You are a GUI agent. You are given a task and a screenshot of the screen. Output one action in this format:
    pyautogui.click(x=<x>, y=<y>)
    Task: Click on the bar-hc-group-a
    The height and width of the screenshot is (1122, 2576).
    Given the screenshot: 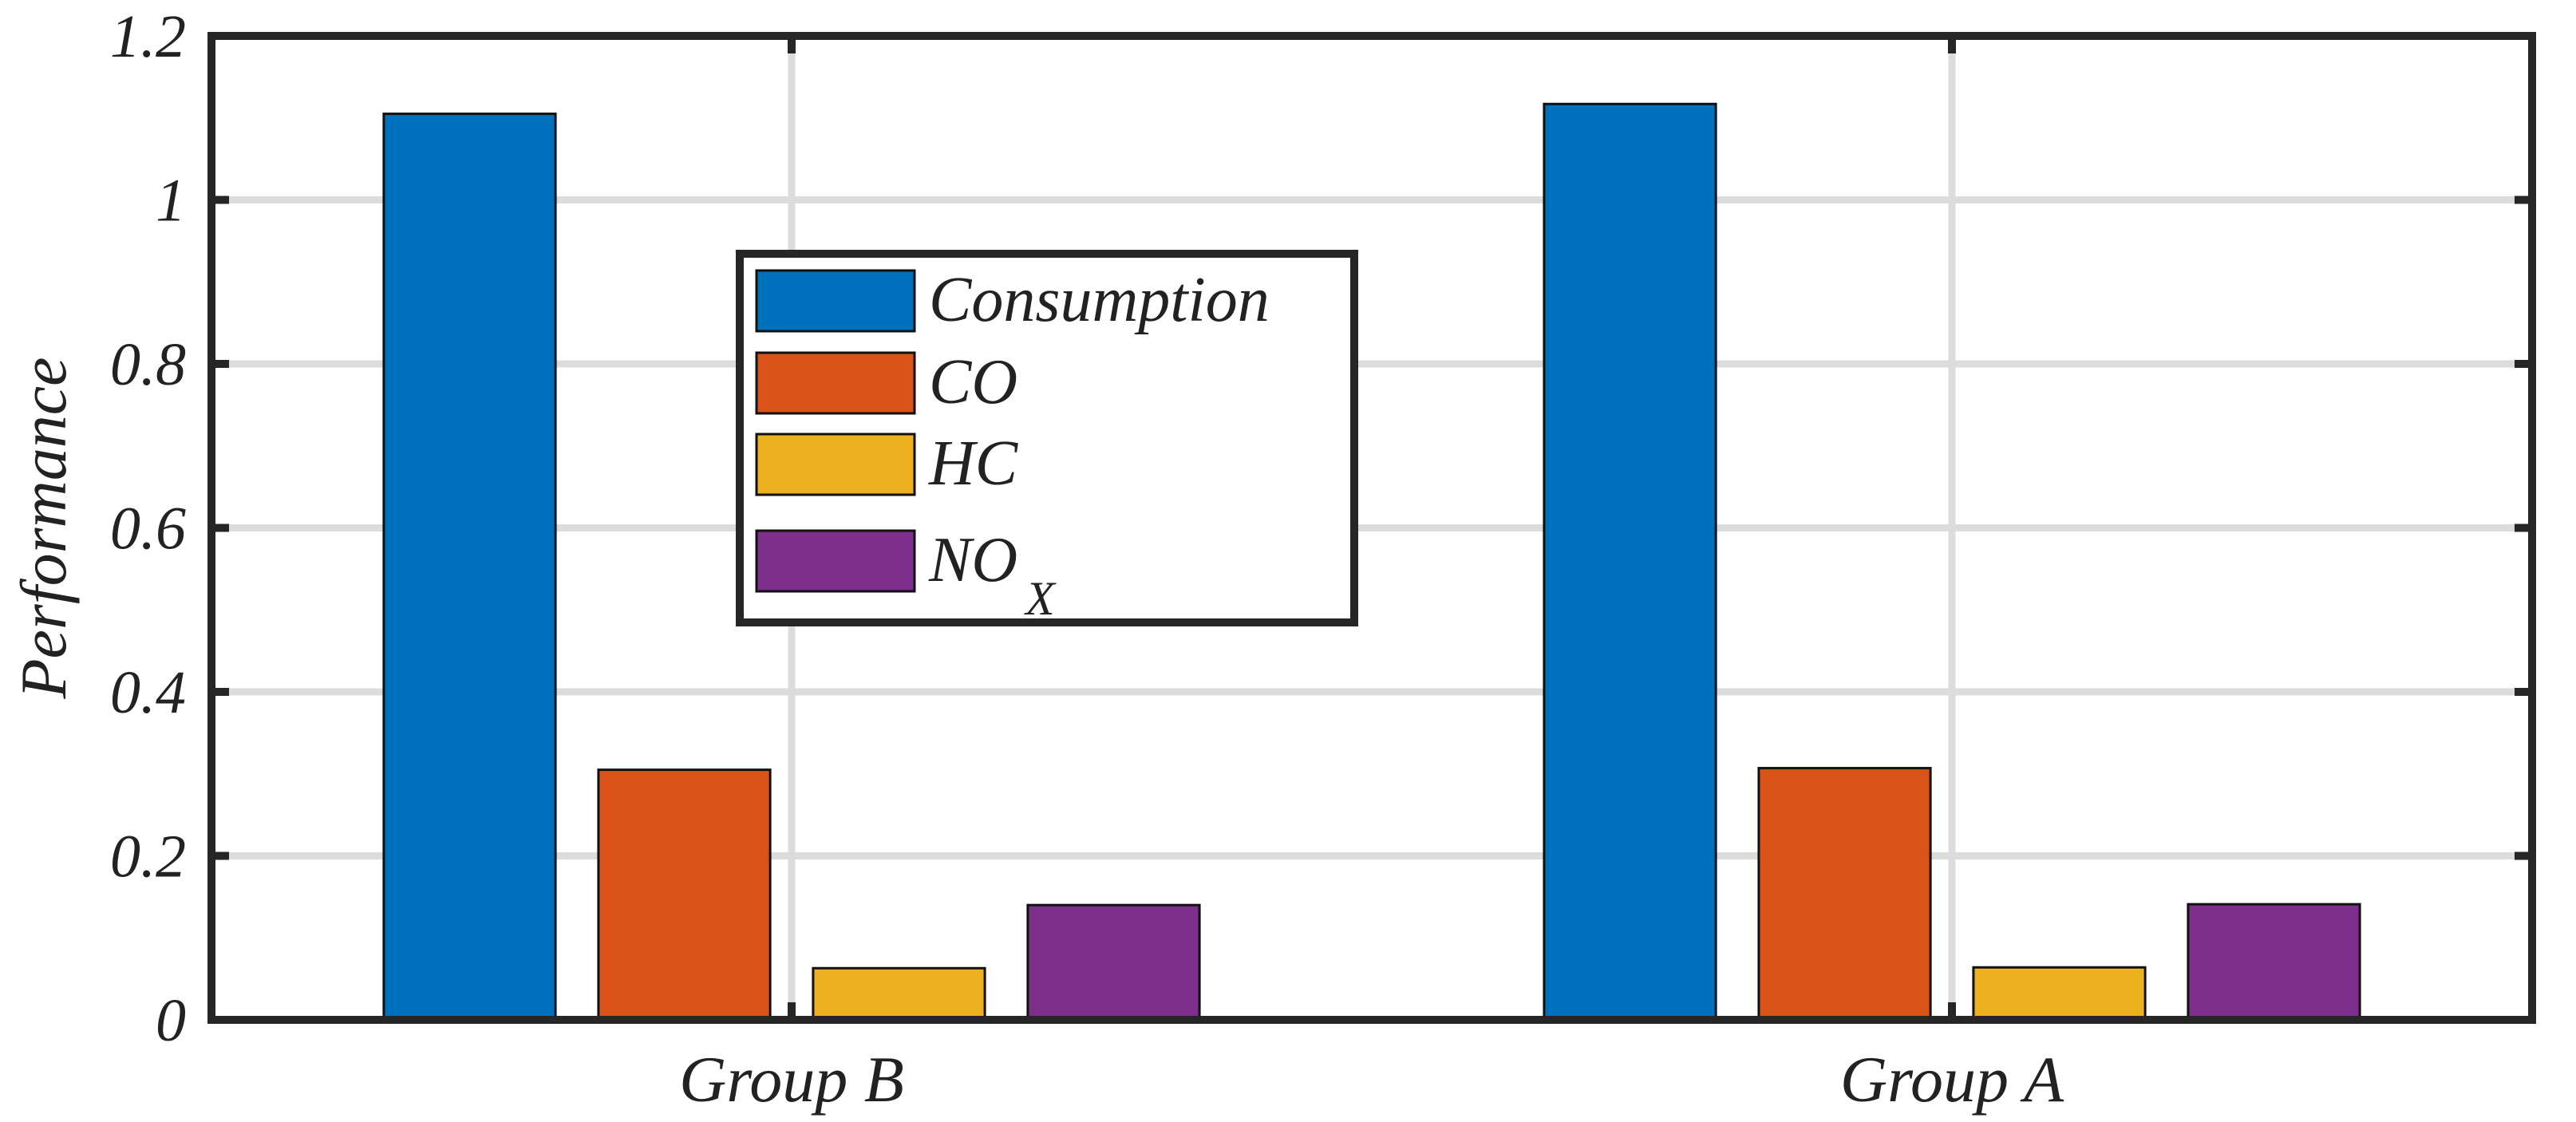 What is the action you would take?
    pyautogui.click(x=2059, y=994)
    